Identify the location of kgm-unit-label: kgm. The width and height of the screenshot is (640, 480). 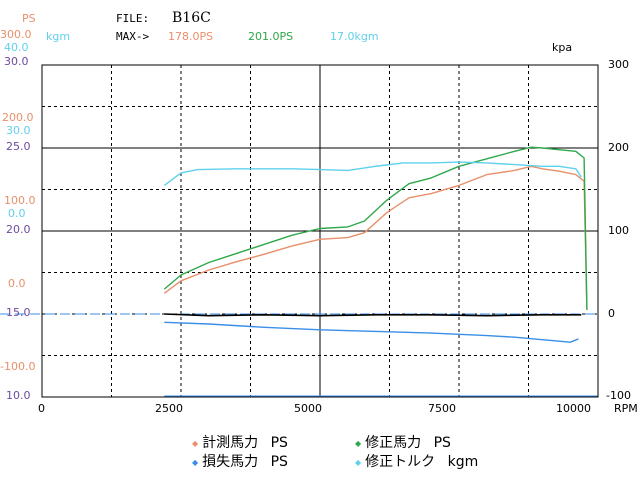
(58, 36).